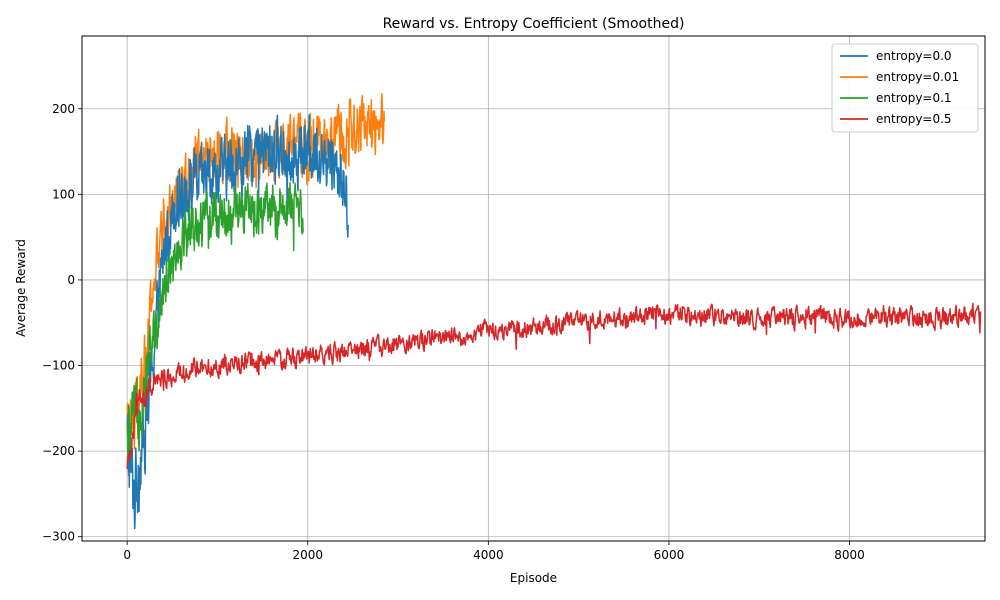 The image size is (1000, 600). What do you see at coordinates (58, 537) in the screenshot?
I see `y-tick-label: −300` at bounding box center [58, 537].